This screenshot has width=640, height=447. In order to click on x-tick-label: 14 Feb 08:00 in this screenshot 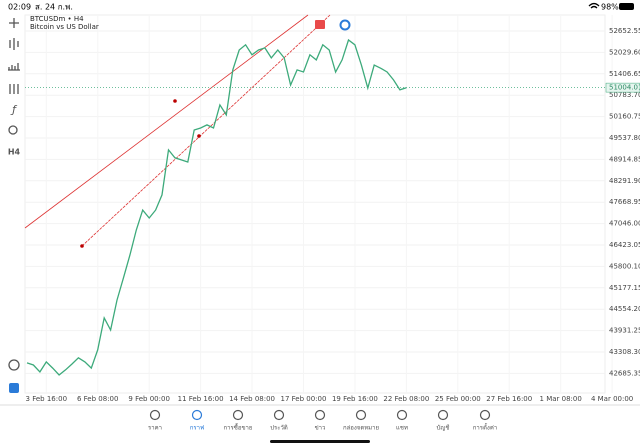, I will do `click(252, 399)`.